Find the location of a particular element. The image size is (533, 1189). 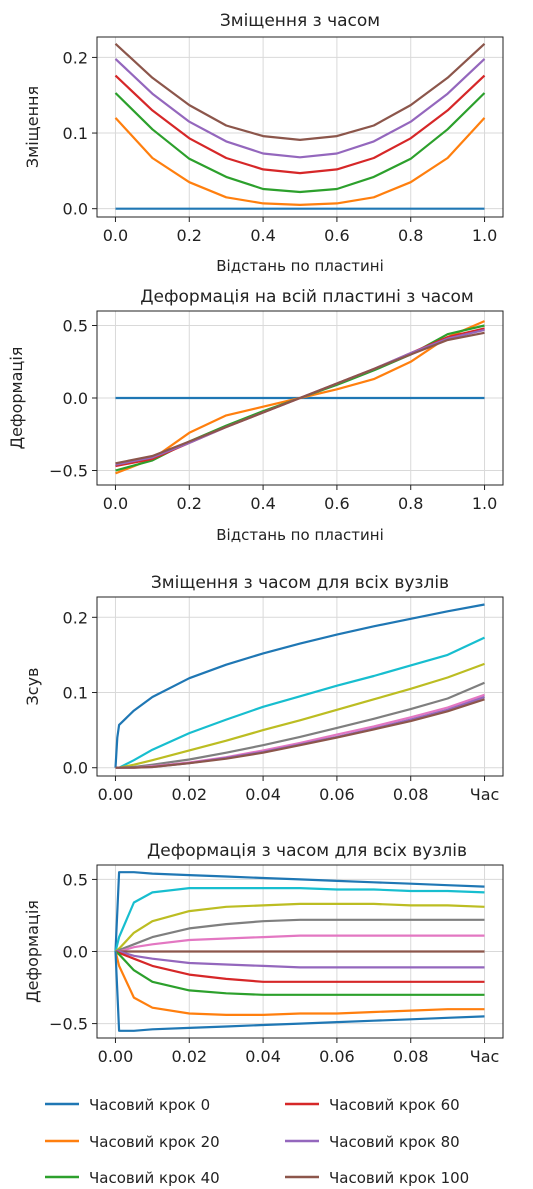

legend-label: Часовий крок 0 is located at coordinates (149, 1105).